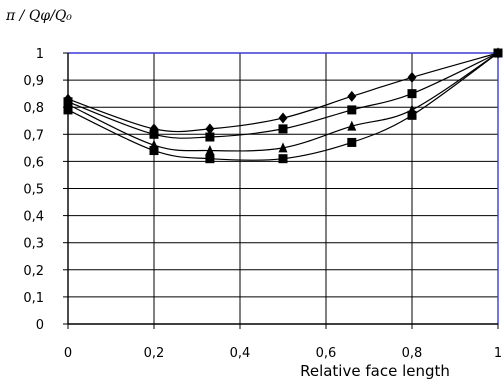  I want to click on y-axis-label: π / Qφ/Q₀, so click(38, 16).